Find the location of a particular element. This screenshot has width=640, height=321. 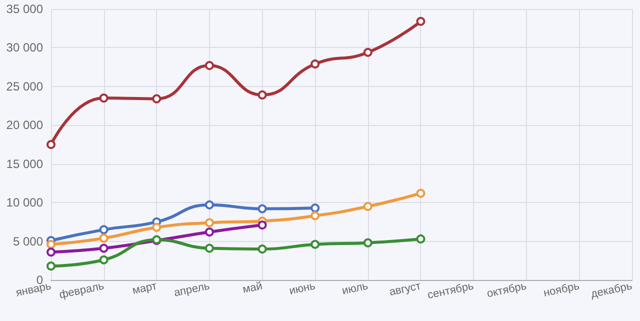

y-tick-label: 5 000 is located at coordinates (28, 241).